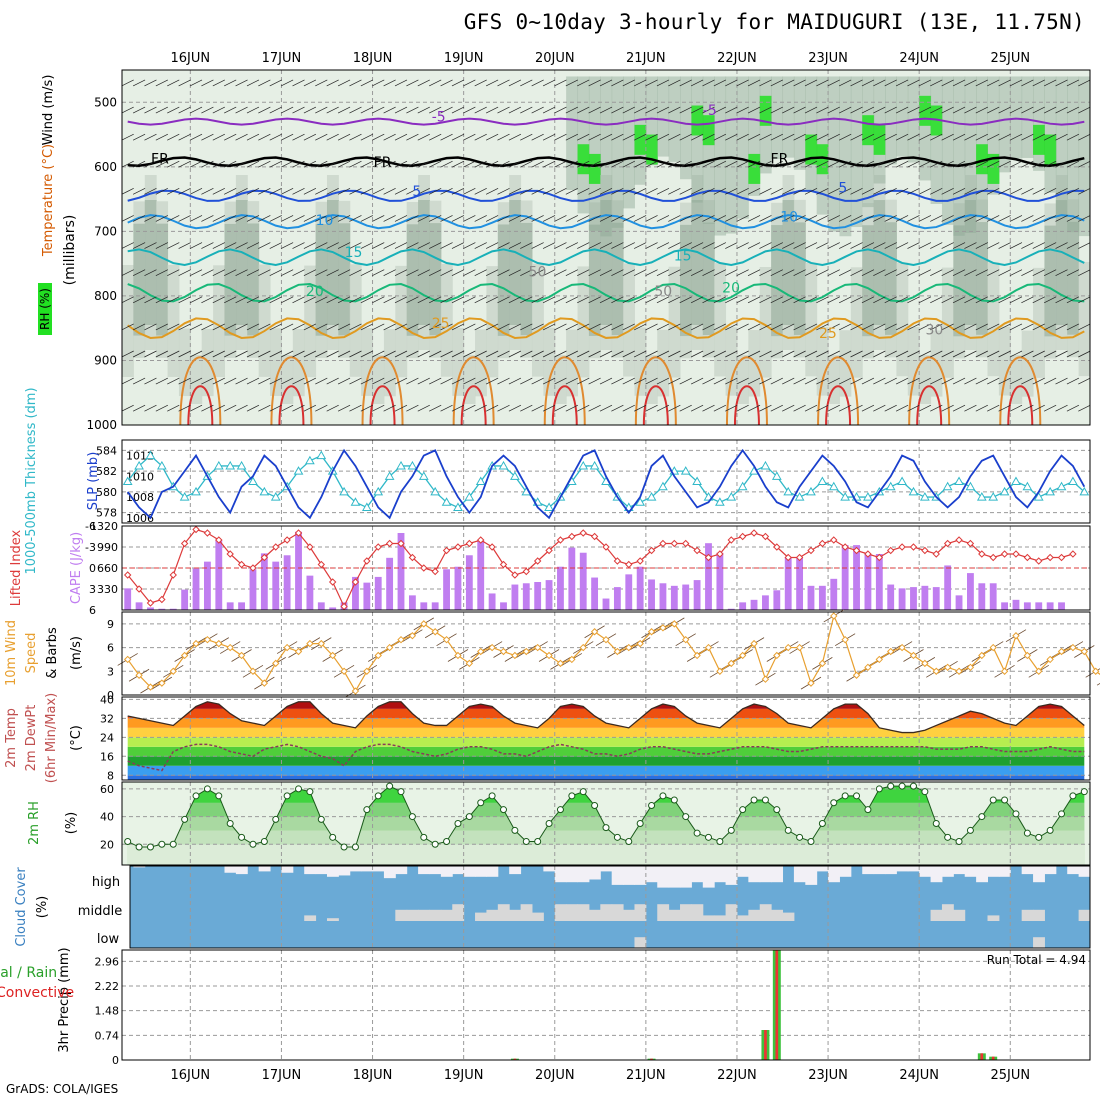 This screenshot has height=1104, width=1100. I want to click on date-tick-top: 23JUN, so click(828, 58).